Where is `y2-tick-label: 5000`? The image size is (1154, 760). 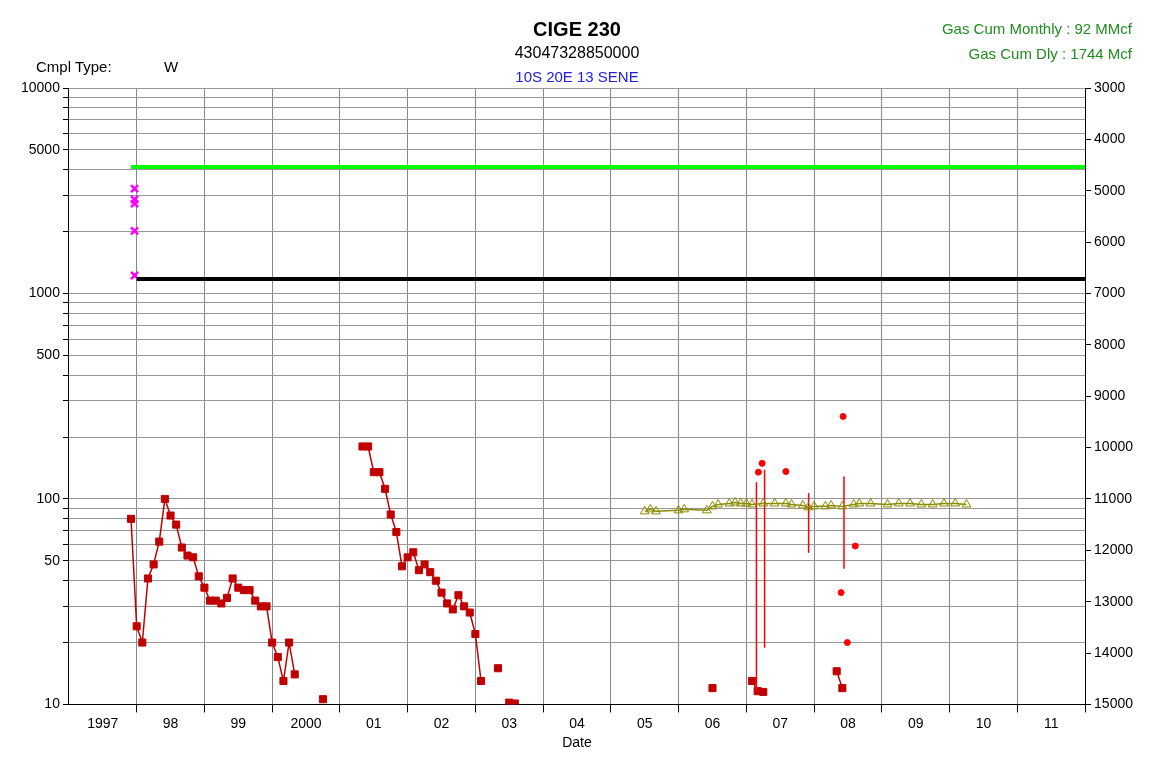
y2-tick-label: 5000 is located at coordinates (1110, 189).